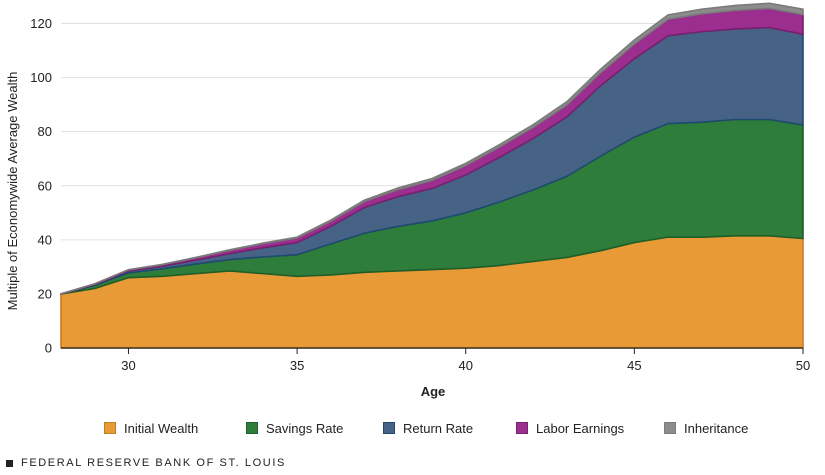 The image size is (825, 475). What do you see at coordinates (9, 463) in the screenshot?
I see `footer-square-icon` at bounding box center [9, 463].